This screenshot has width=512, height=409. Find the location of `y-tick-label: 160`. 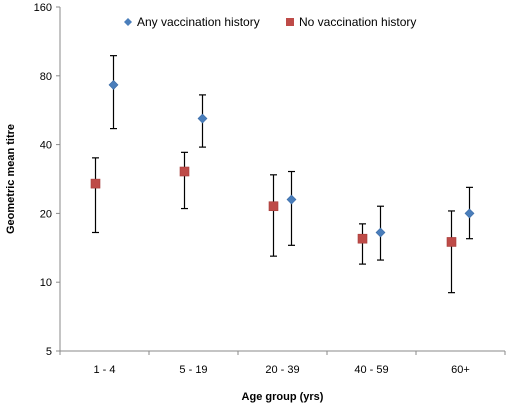

y-tick-label: 160 is located at coordinates (43, 8).